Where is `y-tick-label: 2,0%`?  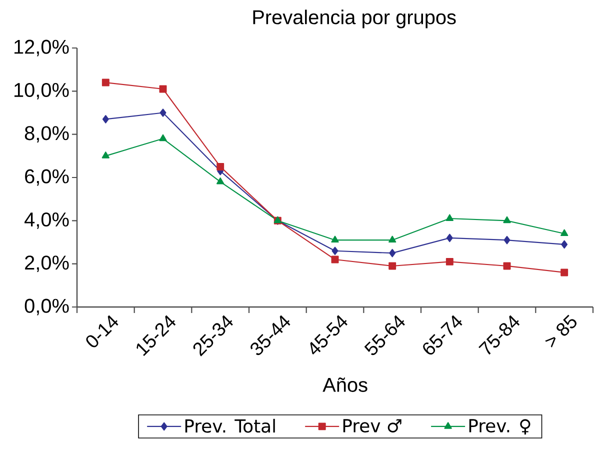
y-tick-label: 2,0% is located at coordinates (47, 264).